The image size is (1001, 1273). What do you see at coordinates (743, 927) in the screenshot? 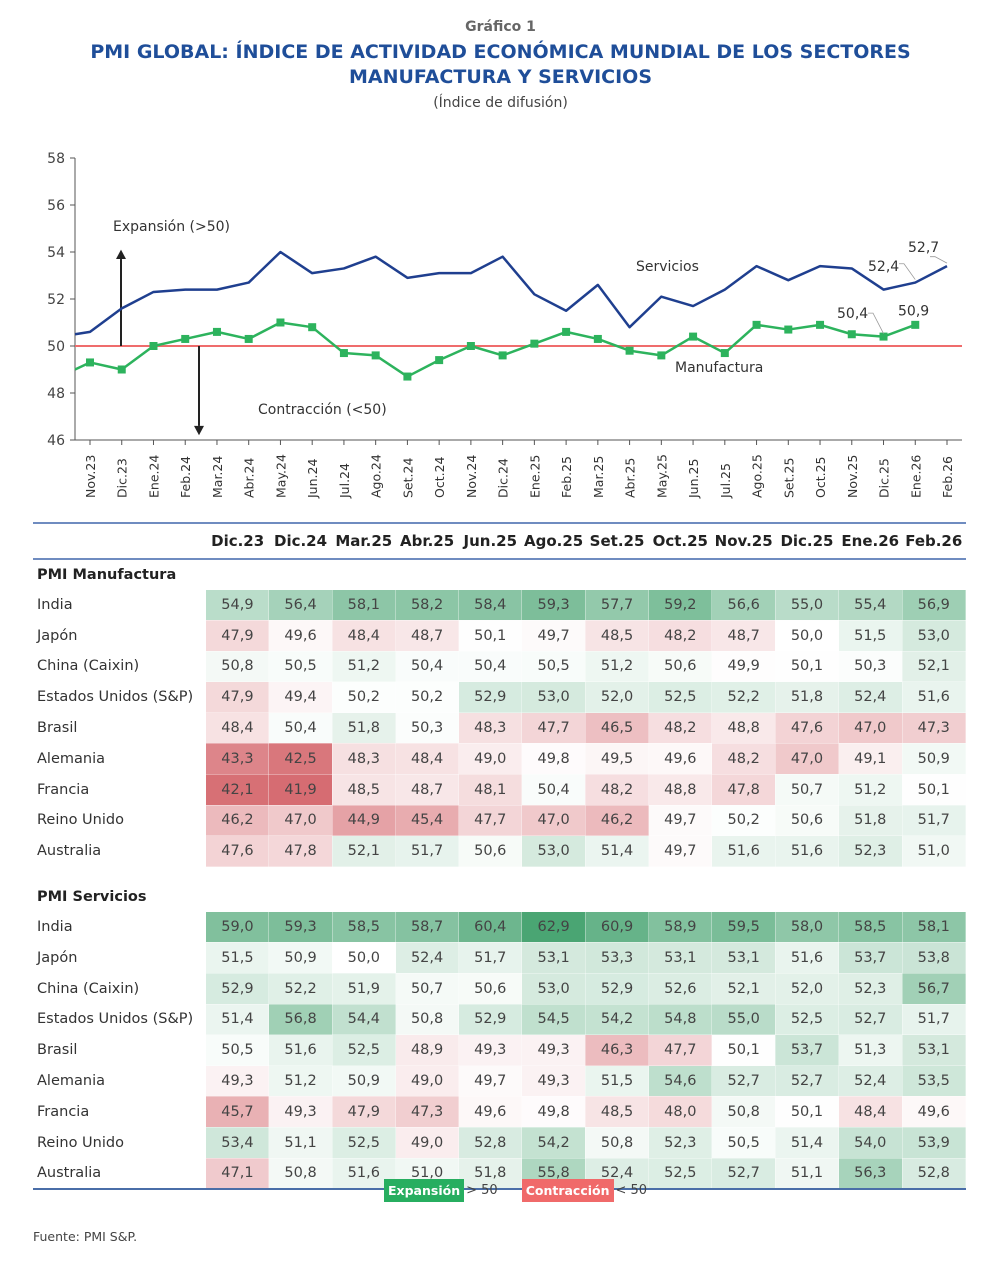
I see `heatmap-cell: 59,5` at bounding box center [743, 927].